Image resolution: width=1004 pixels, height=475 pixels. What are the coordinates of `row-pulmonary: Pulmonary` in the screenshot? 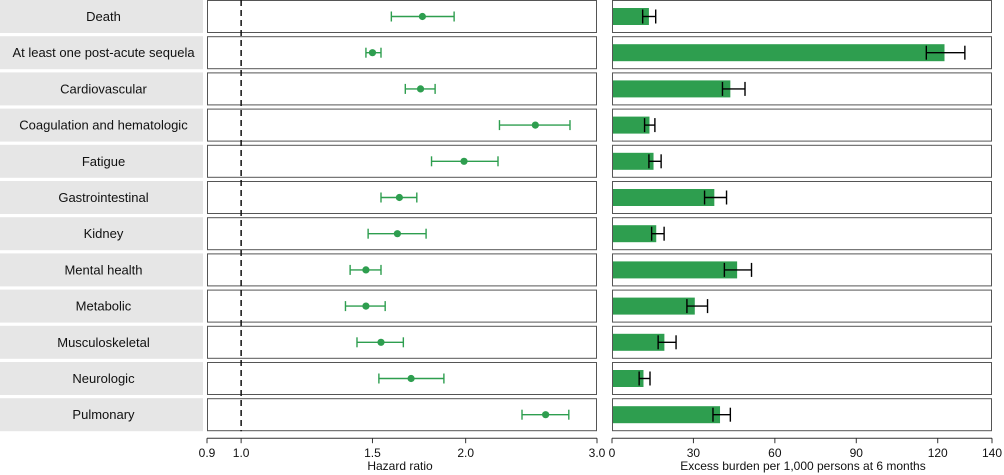 It's located at (496, 415).